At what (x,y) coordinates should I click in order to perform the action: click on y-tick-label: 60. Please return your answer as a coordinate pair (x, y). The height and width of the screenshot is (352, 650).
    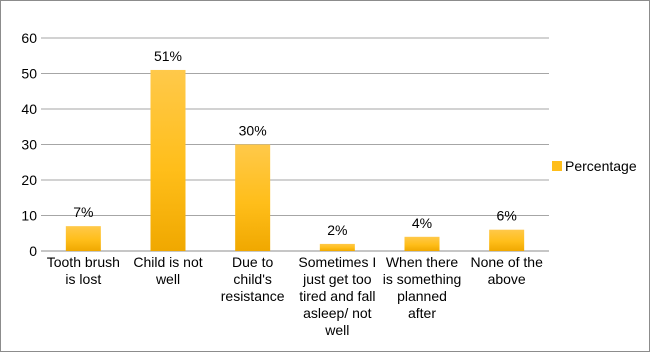
    Looking at the image, I should click on (29, 38).